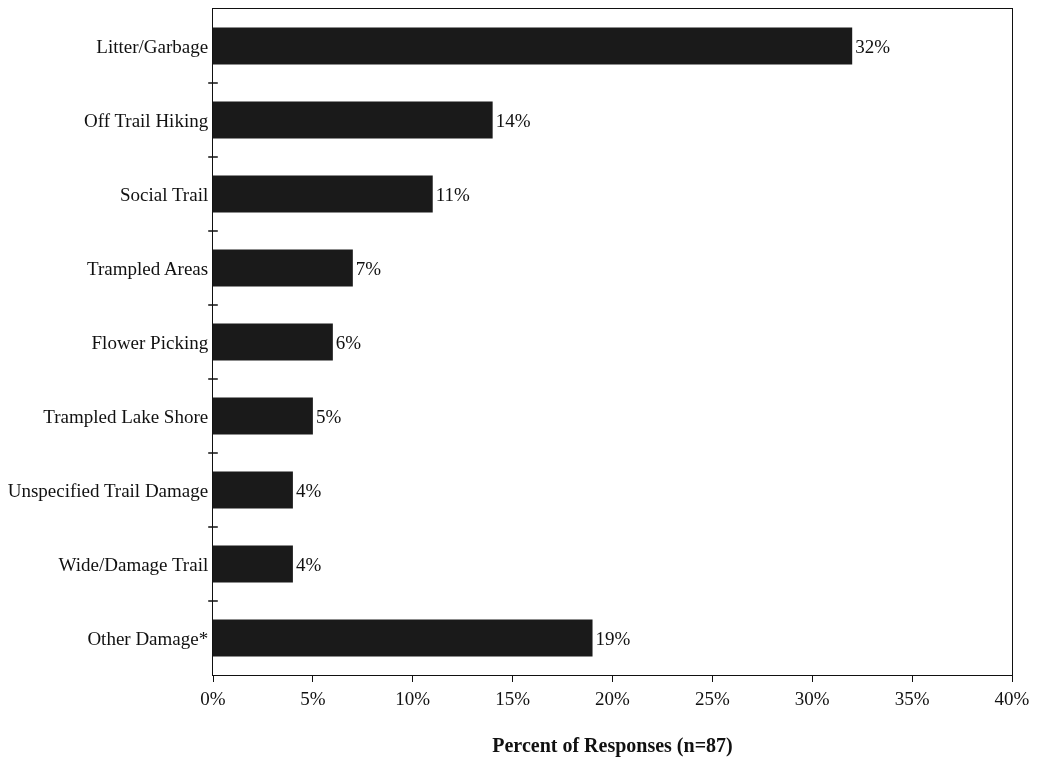  Describe the element at coordinates (453, 194) in the screenshot. I see `data-label: 11%` at that location.